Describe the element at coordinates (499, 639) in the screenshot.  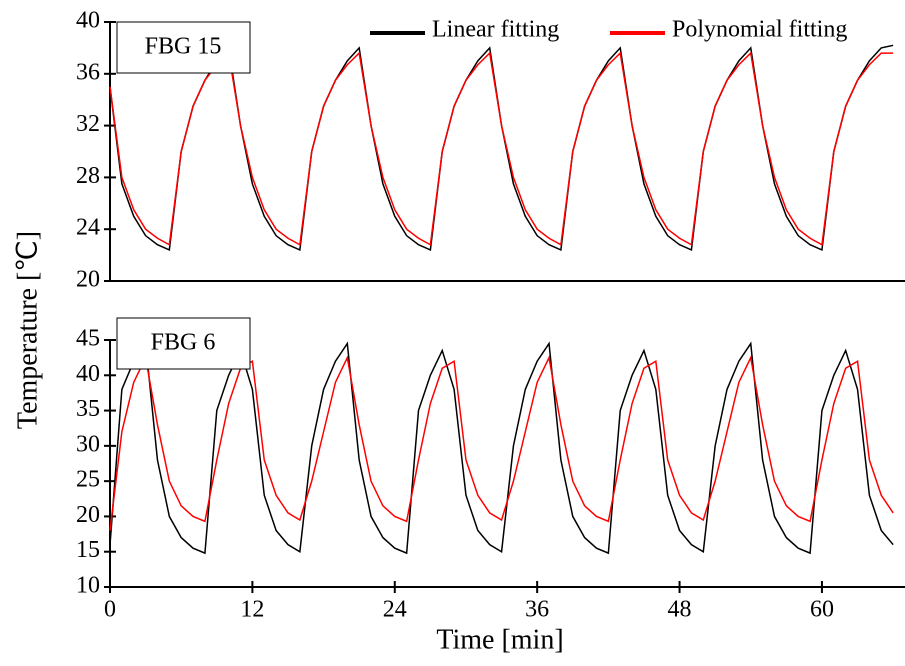
I see `x-axis-label: Time [min]` at that location.